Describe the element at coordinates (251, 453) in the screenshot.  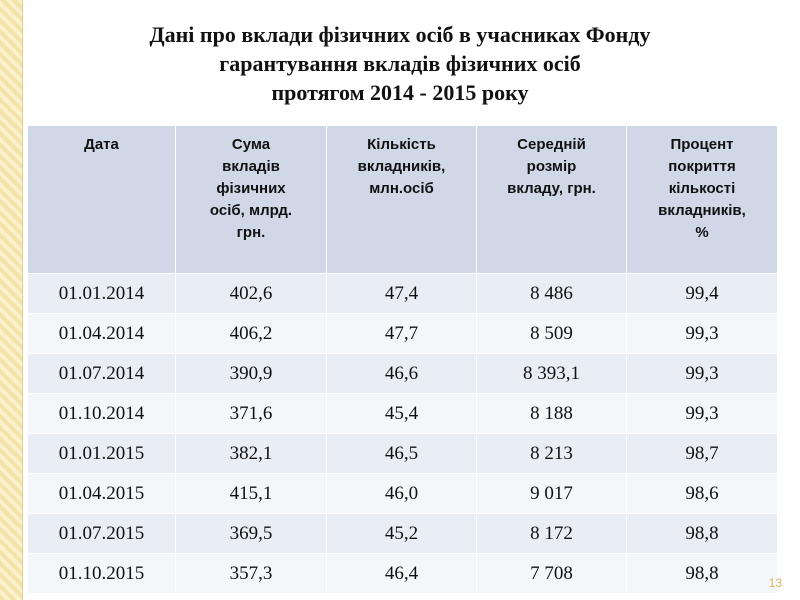
I see `table-cell: 382,1` at that location.